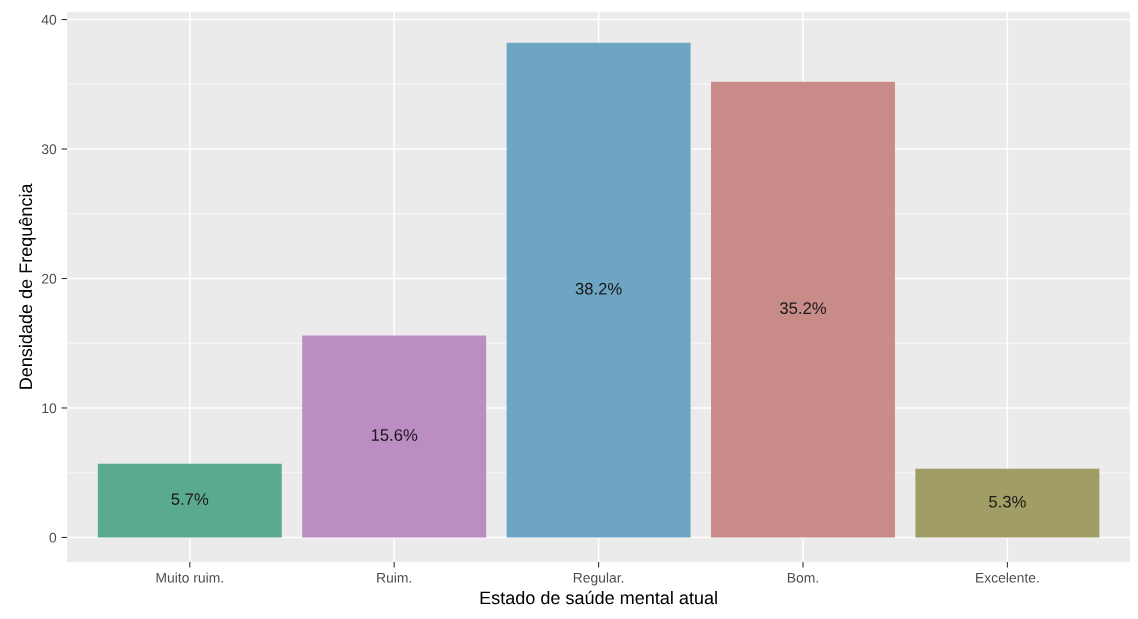 This screenshot has width=1138, height=619. What do you see at coordinates (1007, 577) in the screenshot?
I see `x-tick-label: Excelente.` at bounding box center [1007, 577].